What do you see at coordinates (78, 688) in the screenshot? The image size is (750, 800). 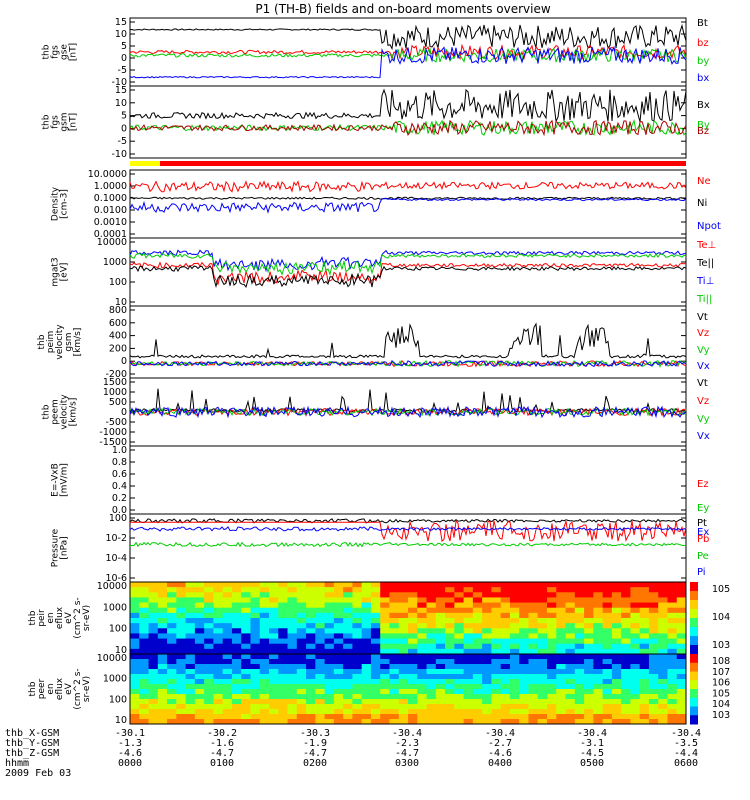 I see `ylabel: (cm^2 s-` at bounding box center [78, 688].